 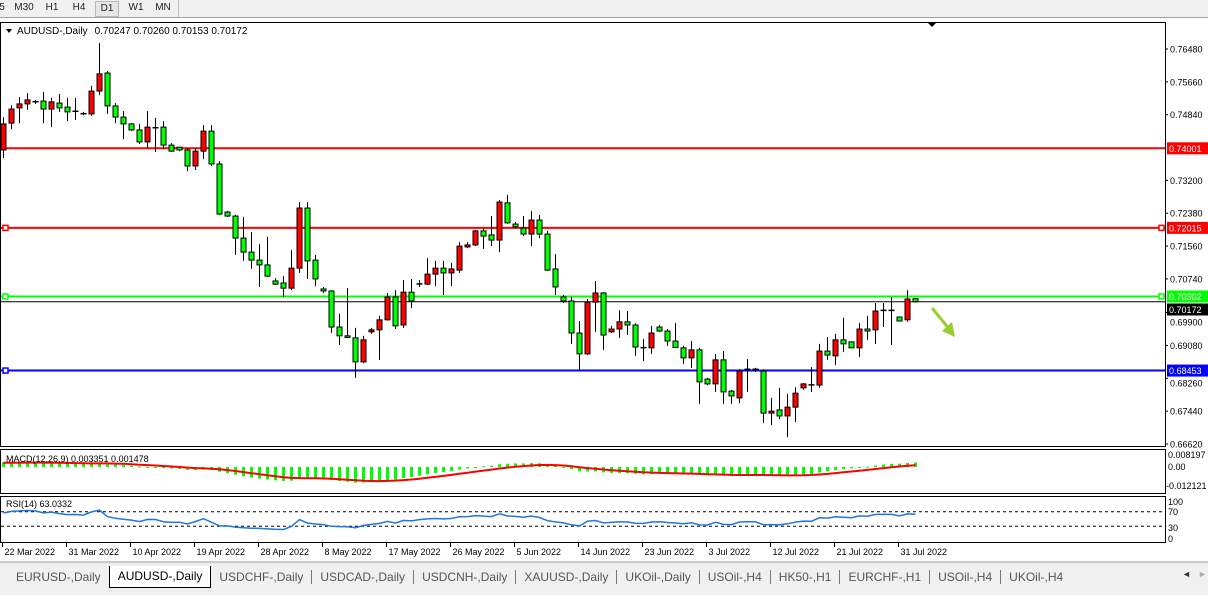 I want to click on current-price-label: 0.70172, so click(x=1185, y=310).